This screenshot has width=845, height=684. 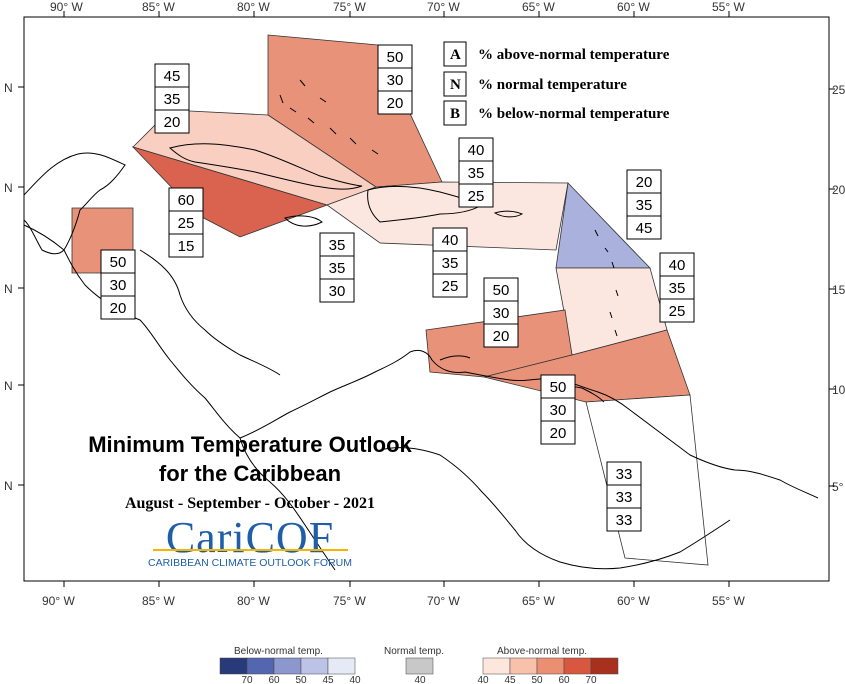 I want to click on prob-box-hispaniola-north: 40 35 25, so click(x=476, y=172).